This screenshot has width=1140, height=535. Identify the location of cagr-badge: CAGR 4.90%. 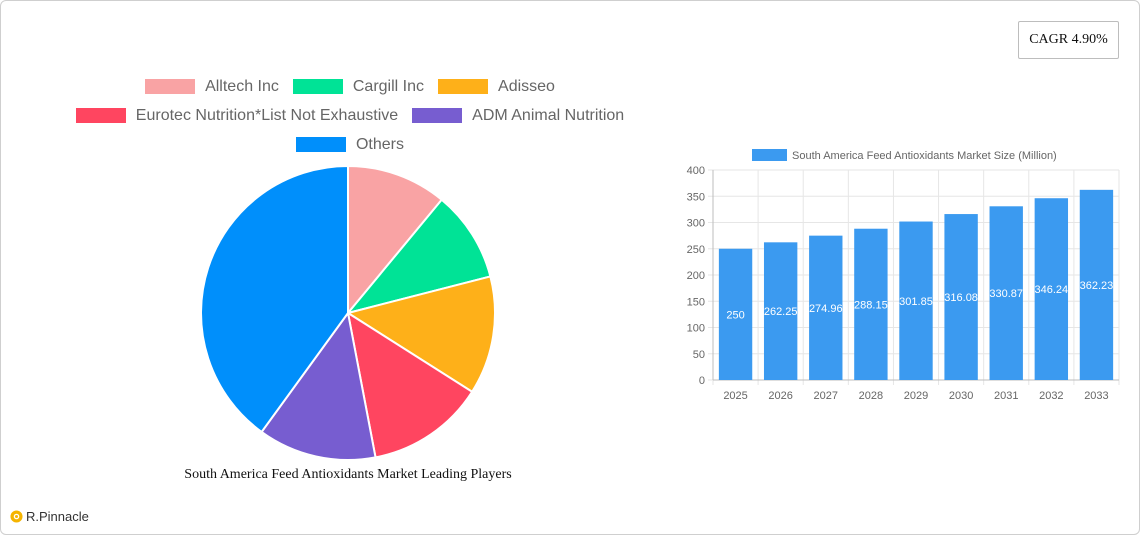
(1068, 40).